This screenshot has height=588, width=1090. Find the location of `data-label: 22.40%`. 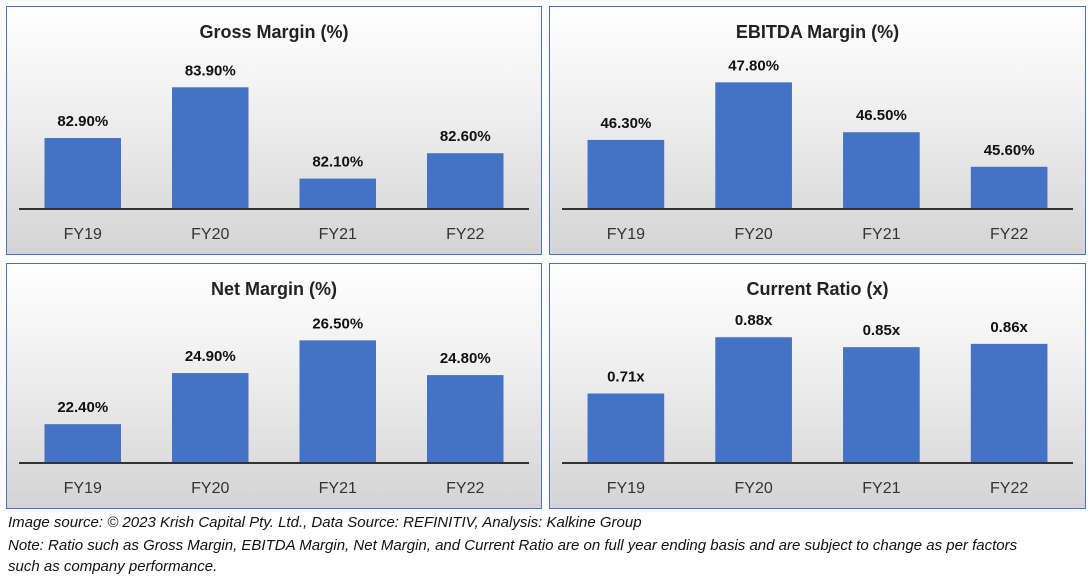

data-label: 22.40% is located at coordinates (82, 407).